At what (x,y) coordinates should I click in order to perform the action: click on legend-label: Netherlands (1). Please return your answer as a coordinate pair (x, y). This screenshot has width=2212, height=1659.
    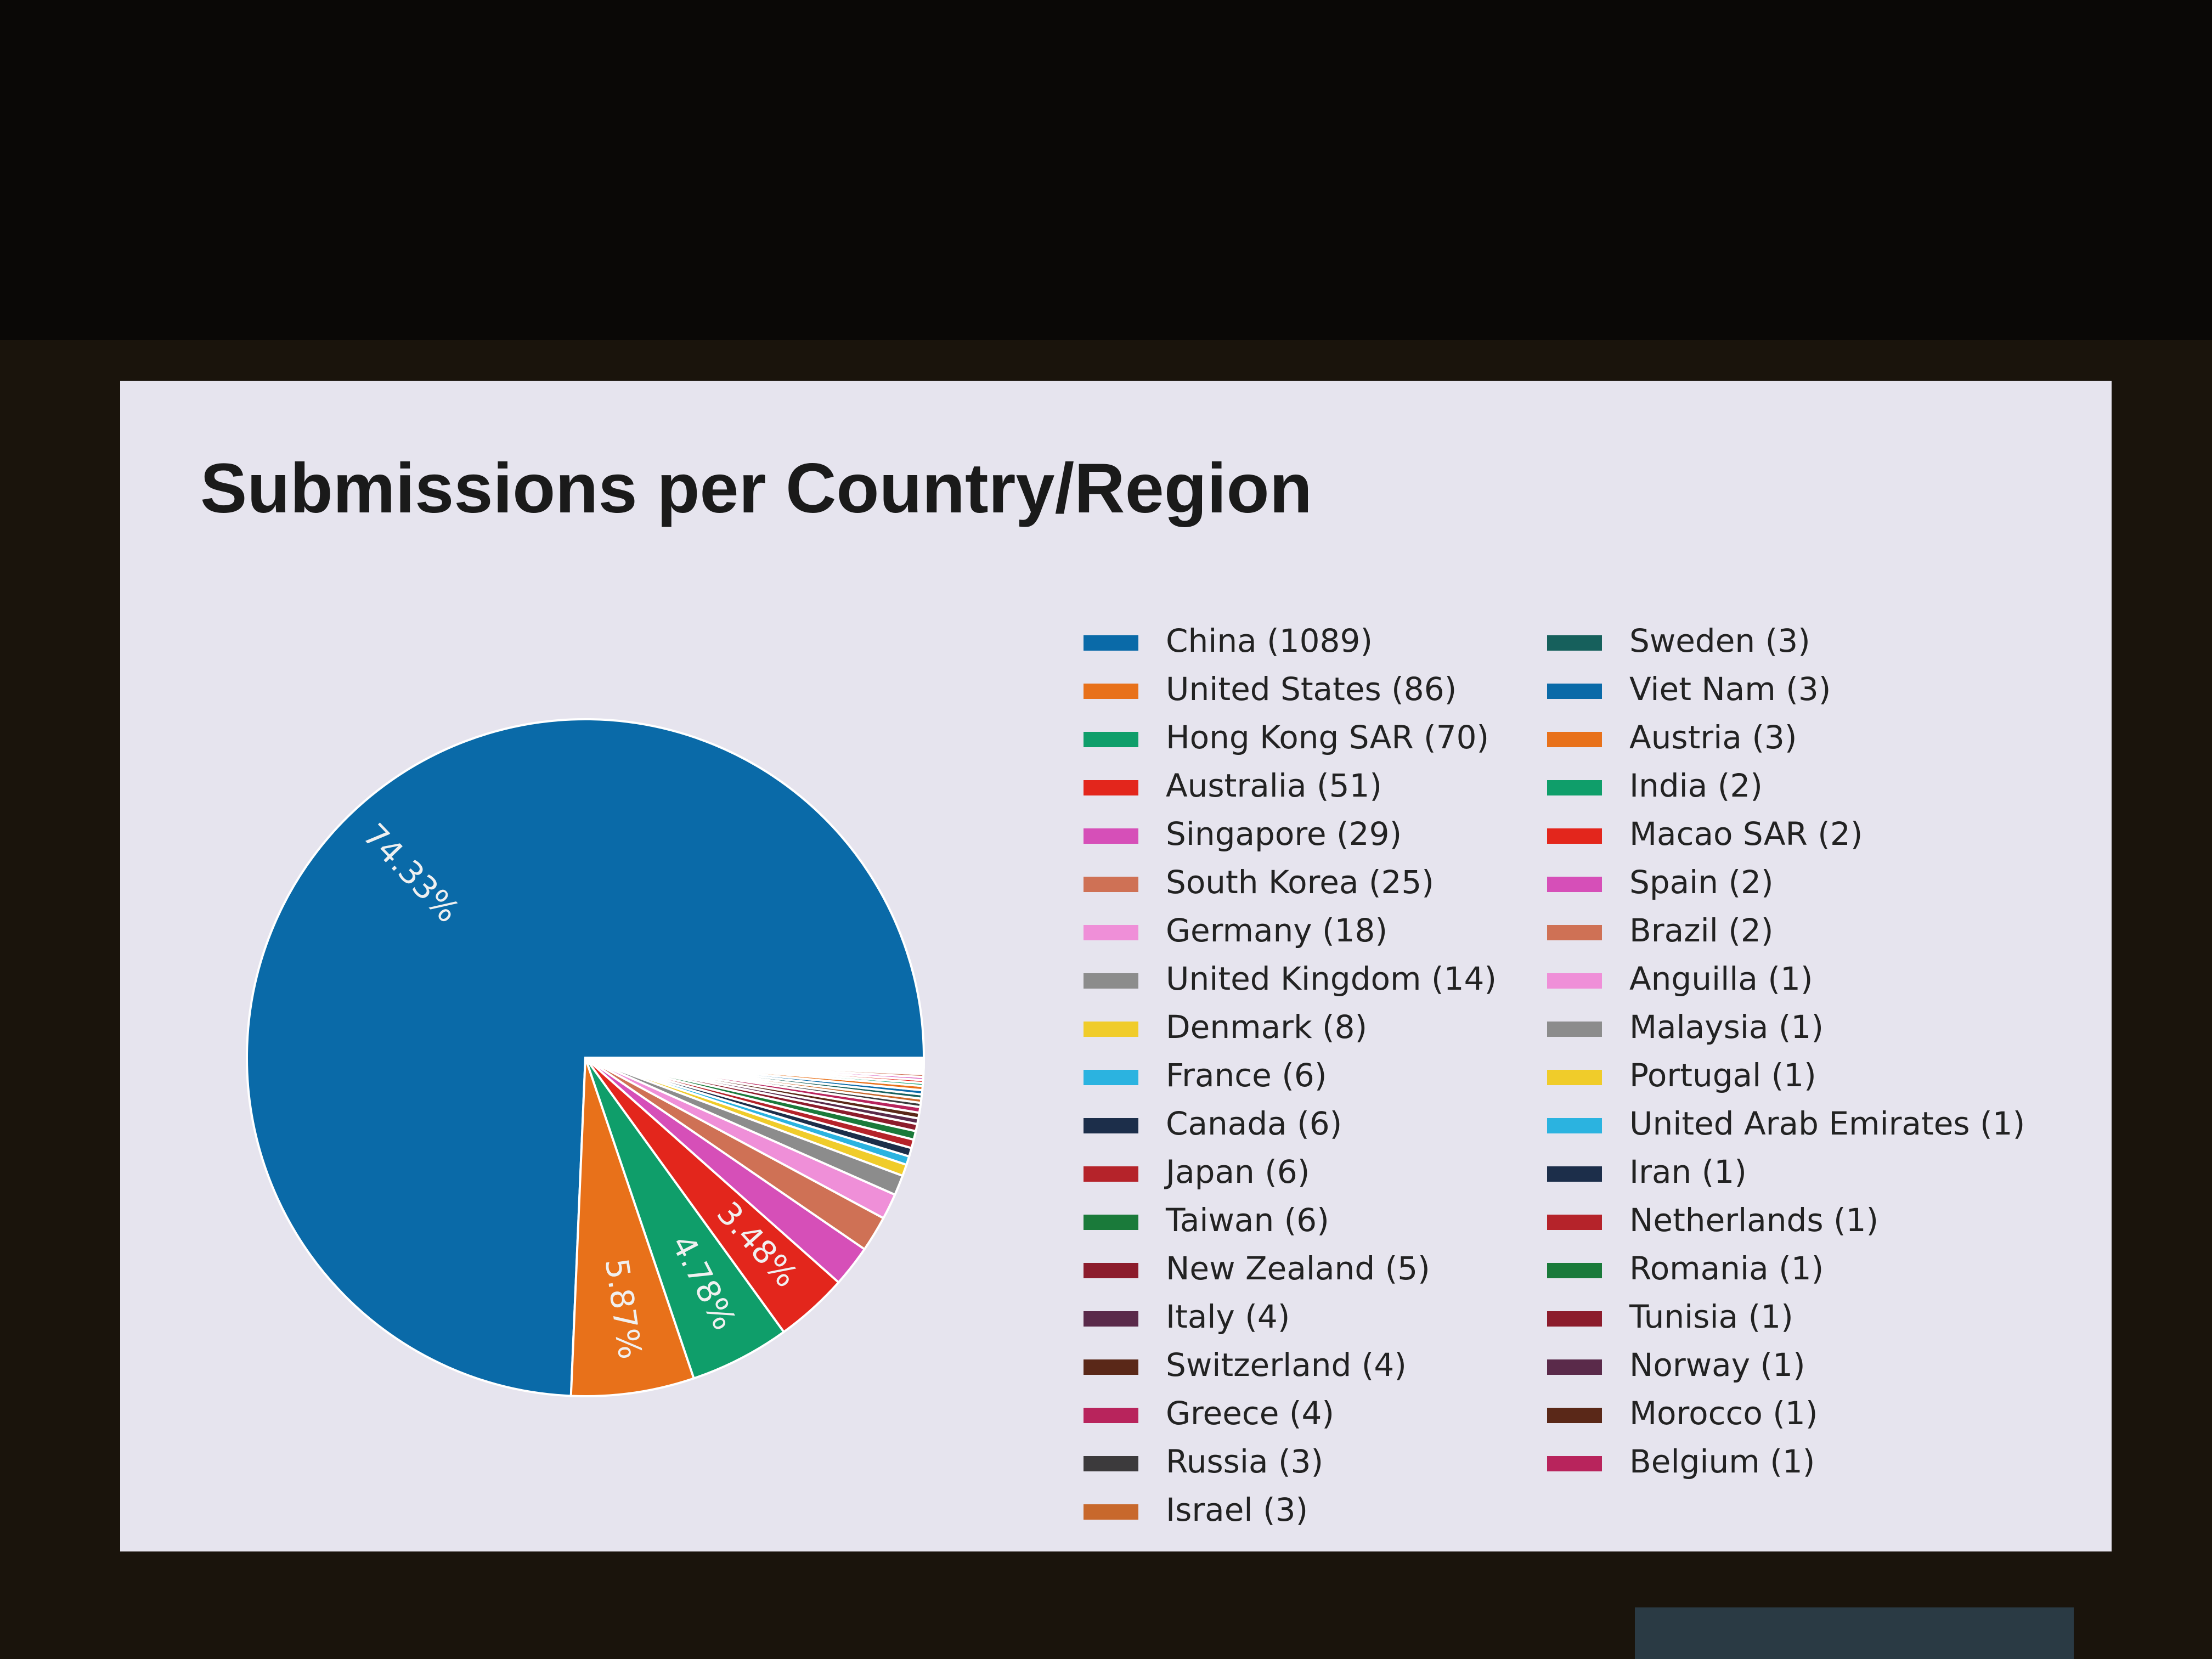
    Looking at the image, I should click on (1754, 1220).